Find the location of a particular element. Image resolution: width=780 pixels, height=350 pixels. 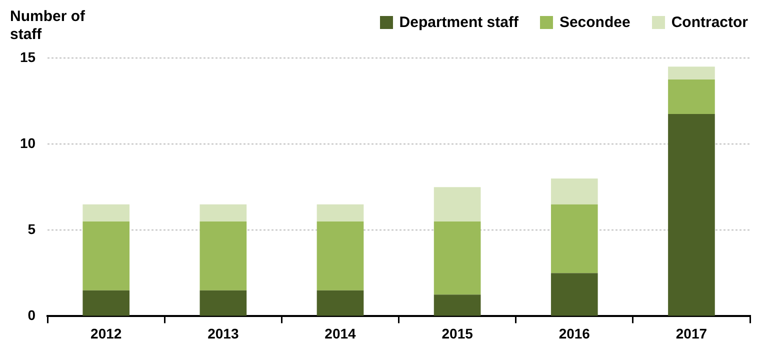

x-tick-label: 2013 is located at coordinates (223, 333).